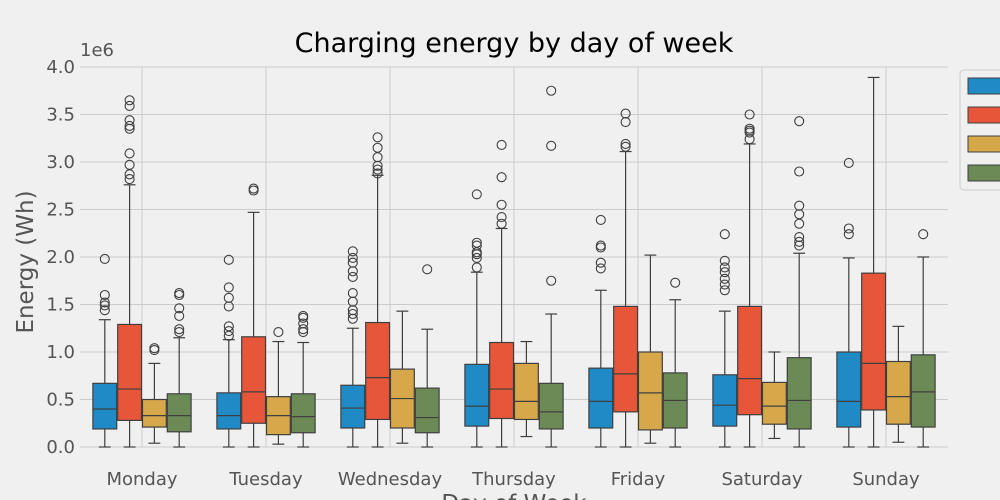  What do you see at coordinates (886, 479) in the screenshot?
I see `x-tick-label: Sunday` at bounding box center [886, 479].